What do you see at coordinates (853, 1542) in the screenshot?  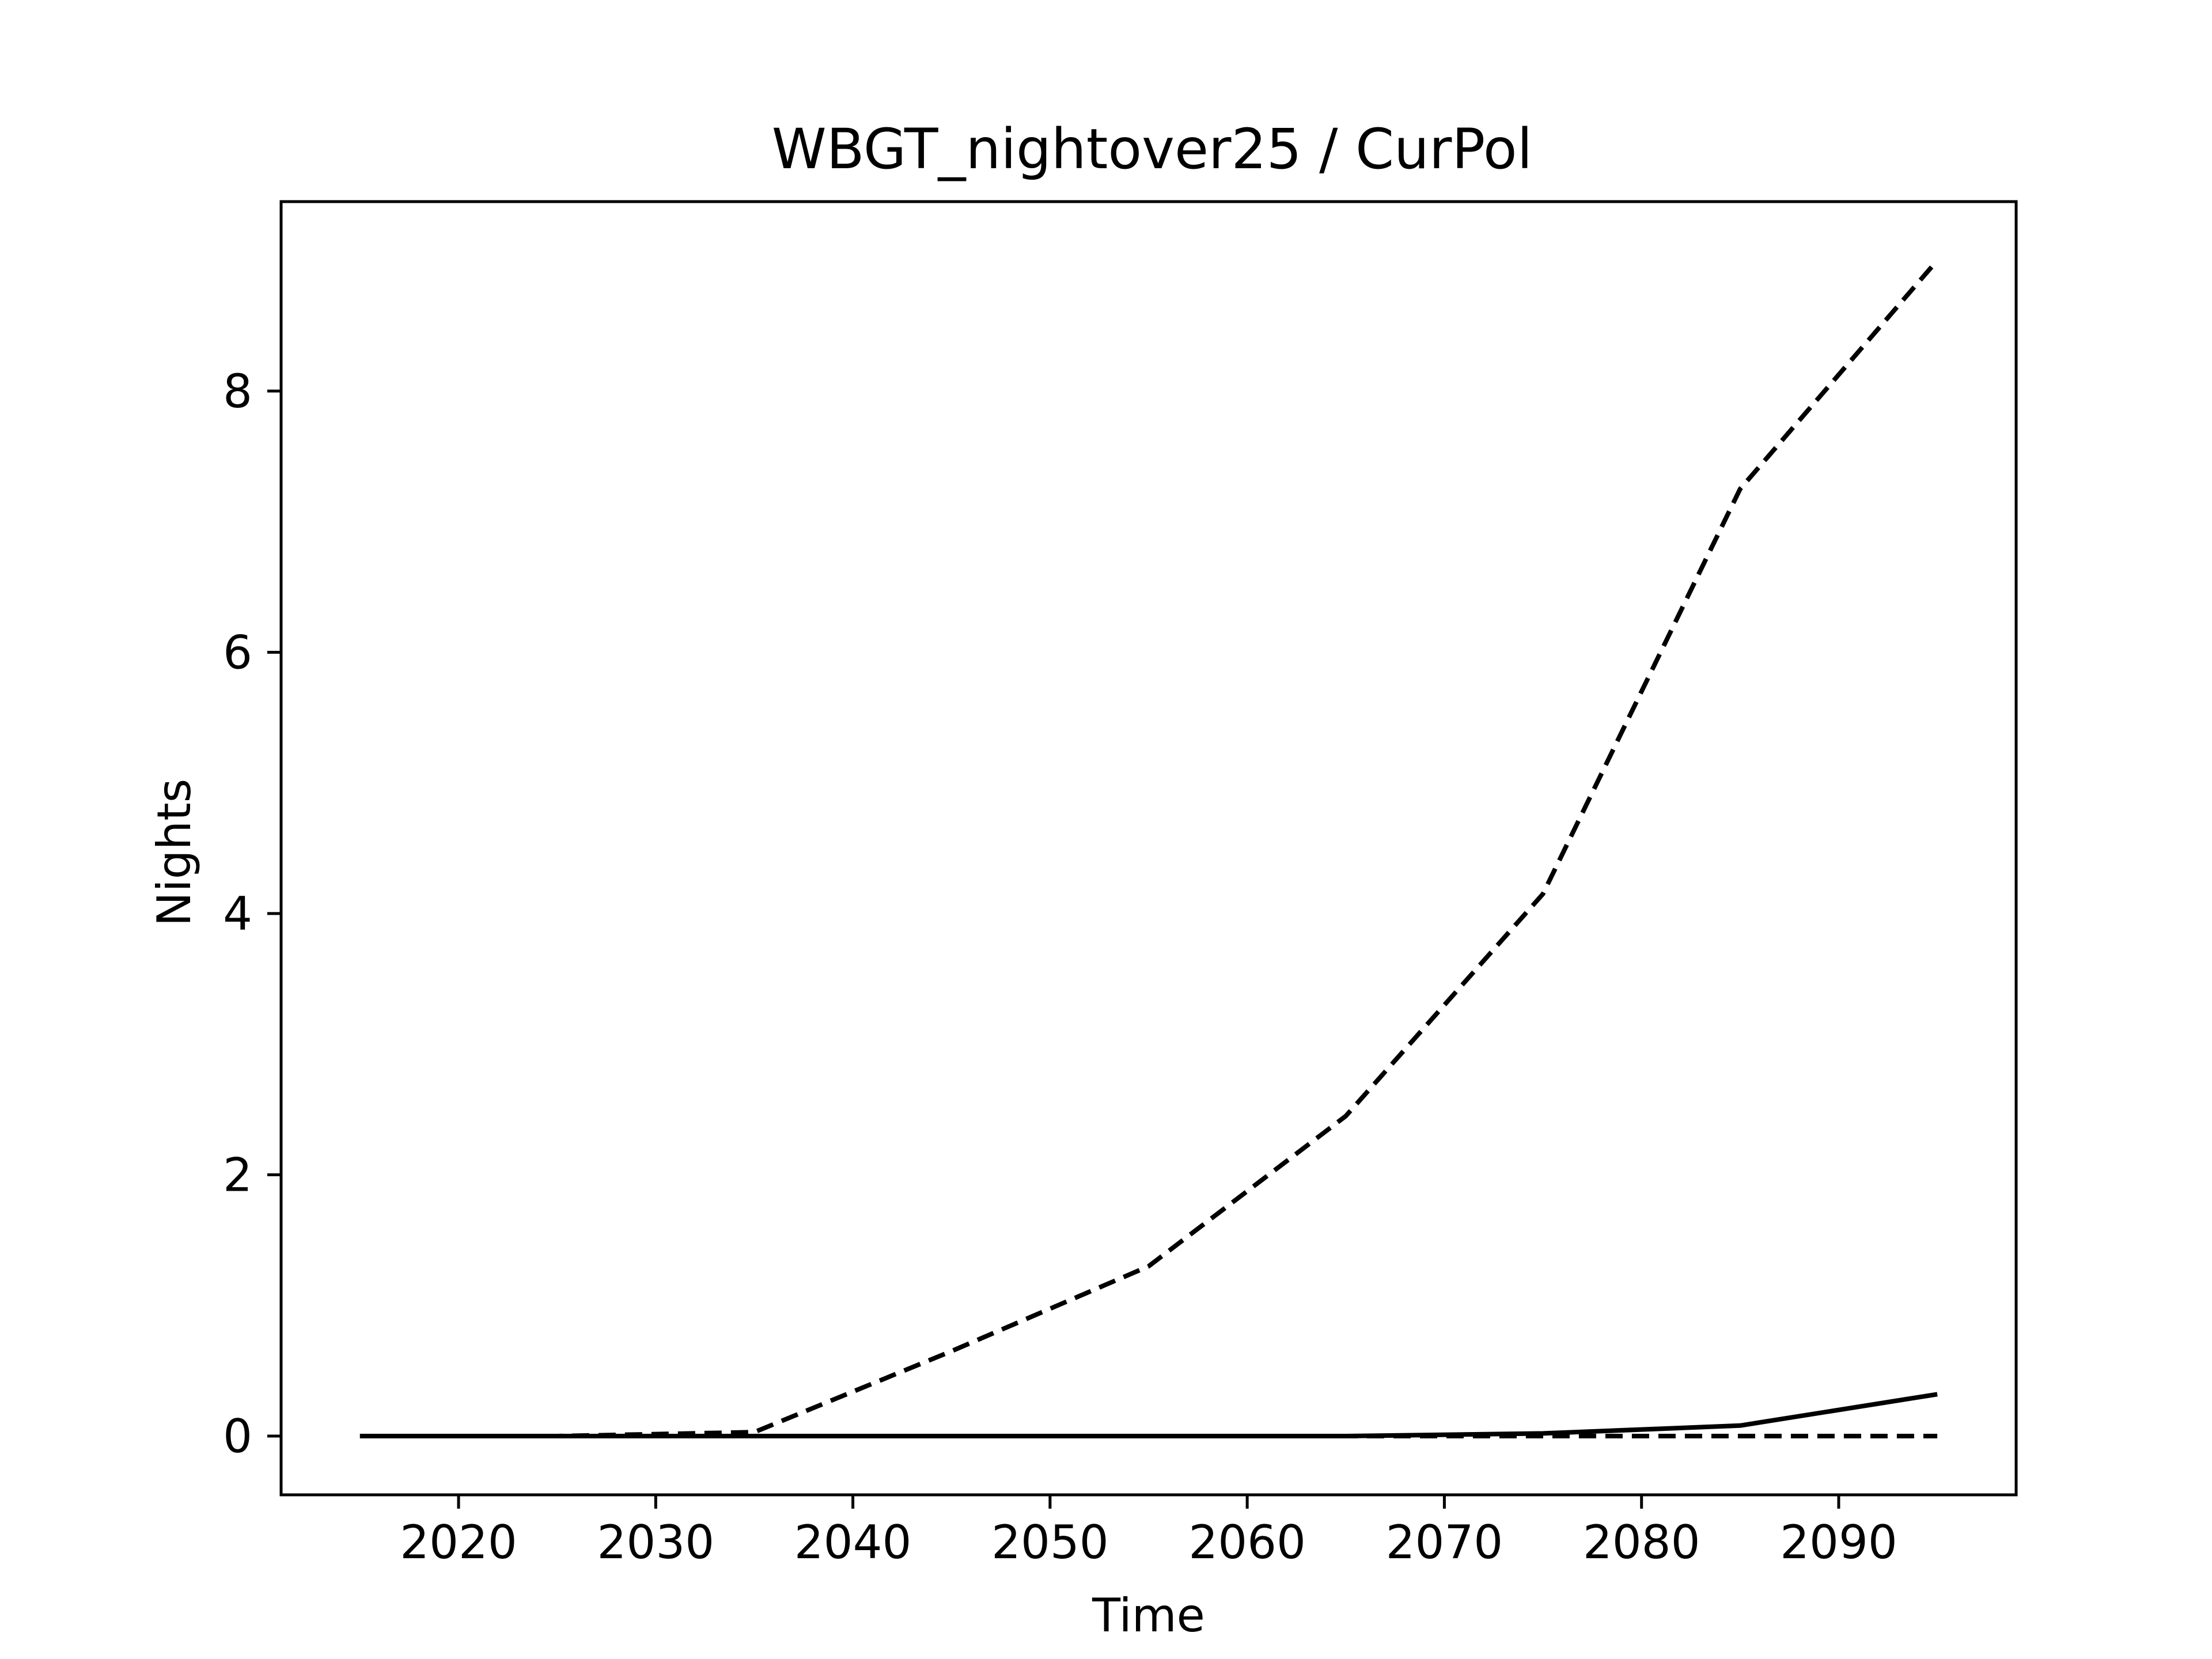 I see `x-tick-label: 2040` at bounding box center [853, 1542].